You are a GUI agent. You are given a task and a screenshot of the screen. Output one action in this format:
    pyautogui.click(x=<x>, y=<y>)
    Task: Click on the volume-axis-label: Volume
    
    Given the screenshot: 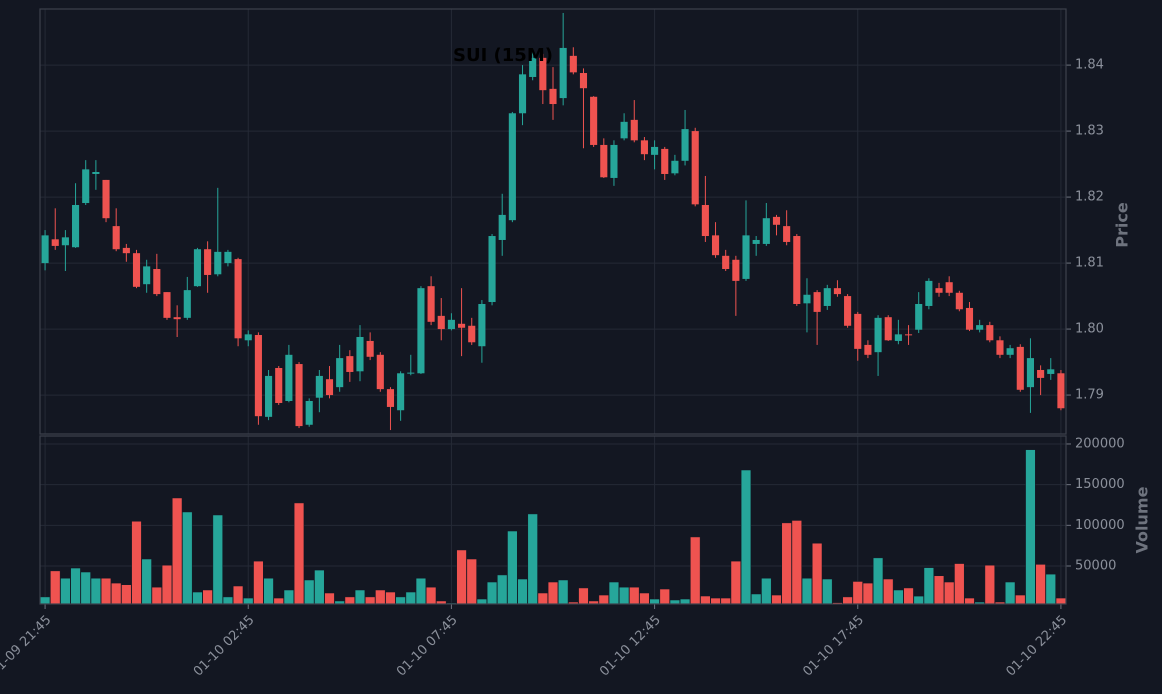 What is the action you would take?
    pyautogui.click(x=1142, y=519)
    